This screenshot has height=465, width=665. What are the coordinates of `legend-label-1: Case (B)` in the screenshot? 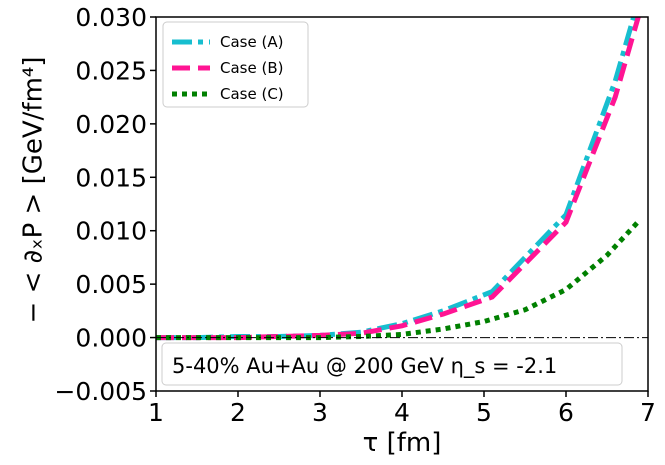 It's located at (251, 68).